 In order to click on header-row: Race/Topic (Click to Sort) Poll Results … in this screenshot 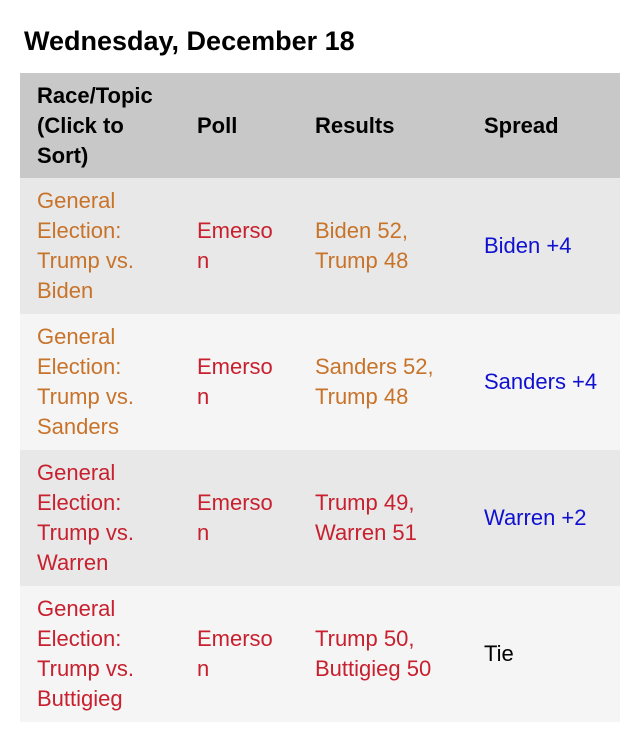, I will do `click(320, 125)`.